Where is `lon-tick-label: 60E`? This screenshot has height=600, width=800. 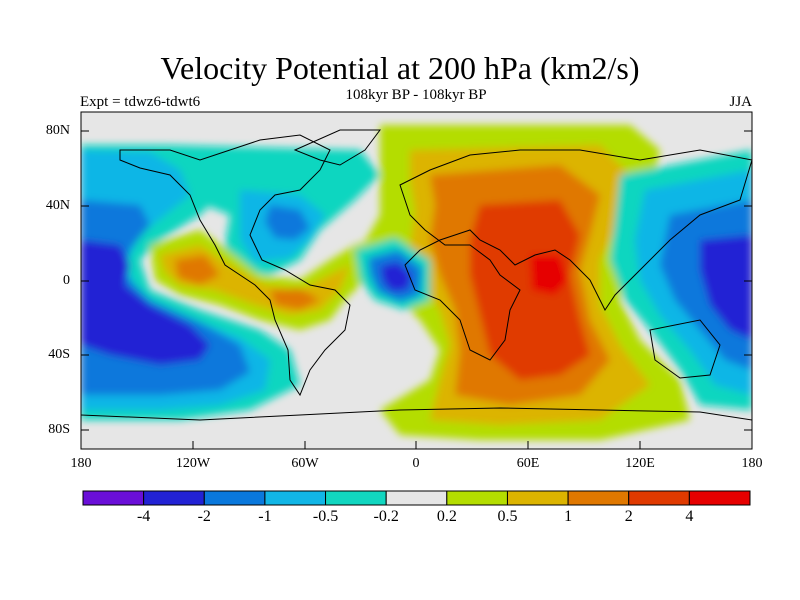
lon-tick-label: 60E is located at coordinates (528, 463).